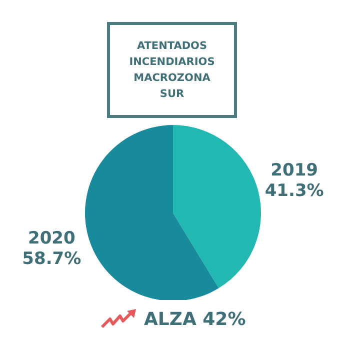 Image resolution: width=341 pixels, height=341 pixels. Describe the element at coordinates (195, 319) in the screenshot. I see `text: ALZA 42%` at that location.